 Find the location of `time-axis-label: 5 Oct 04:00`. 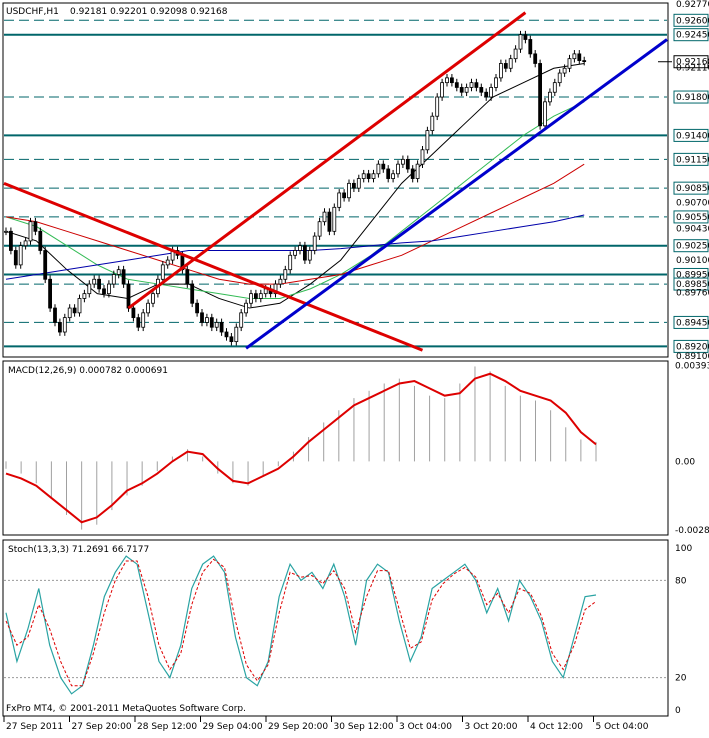

time-axis-label: 5 Oct 04:00 is located at coordinates (622, 727).